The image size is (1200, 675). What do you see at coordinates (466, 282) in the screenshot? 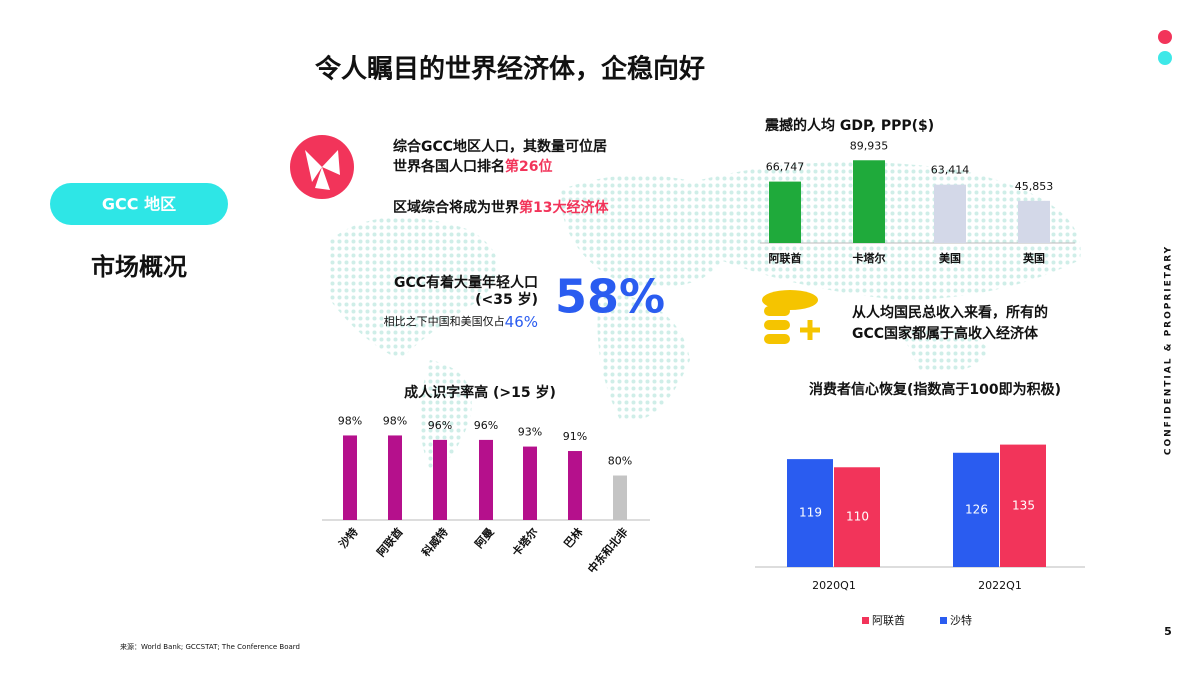
I see `youth-headline: GCC有着大量年轻人口` at bounding box center [466, 282].